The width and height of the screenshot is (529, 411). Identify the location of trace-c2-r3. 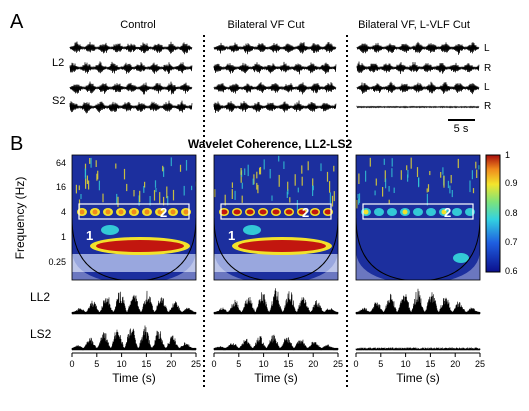
(418, 107).